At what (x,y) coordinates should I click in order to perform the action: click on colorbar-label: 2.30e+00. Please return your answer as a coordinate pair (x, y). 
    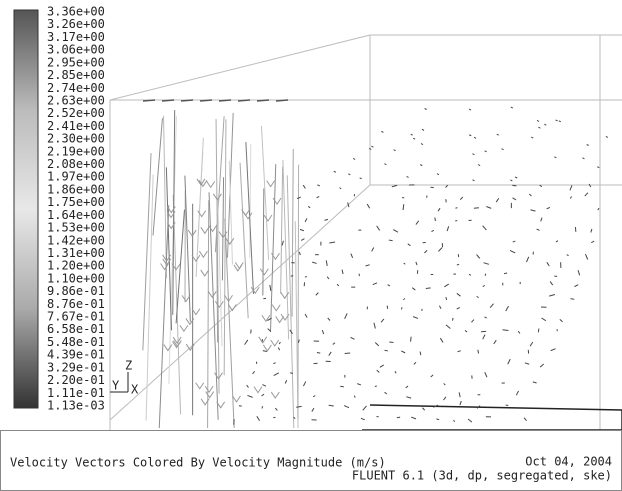
    Looking at the image, I should click on (76, 139).